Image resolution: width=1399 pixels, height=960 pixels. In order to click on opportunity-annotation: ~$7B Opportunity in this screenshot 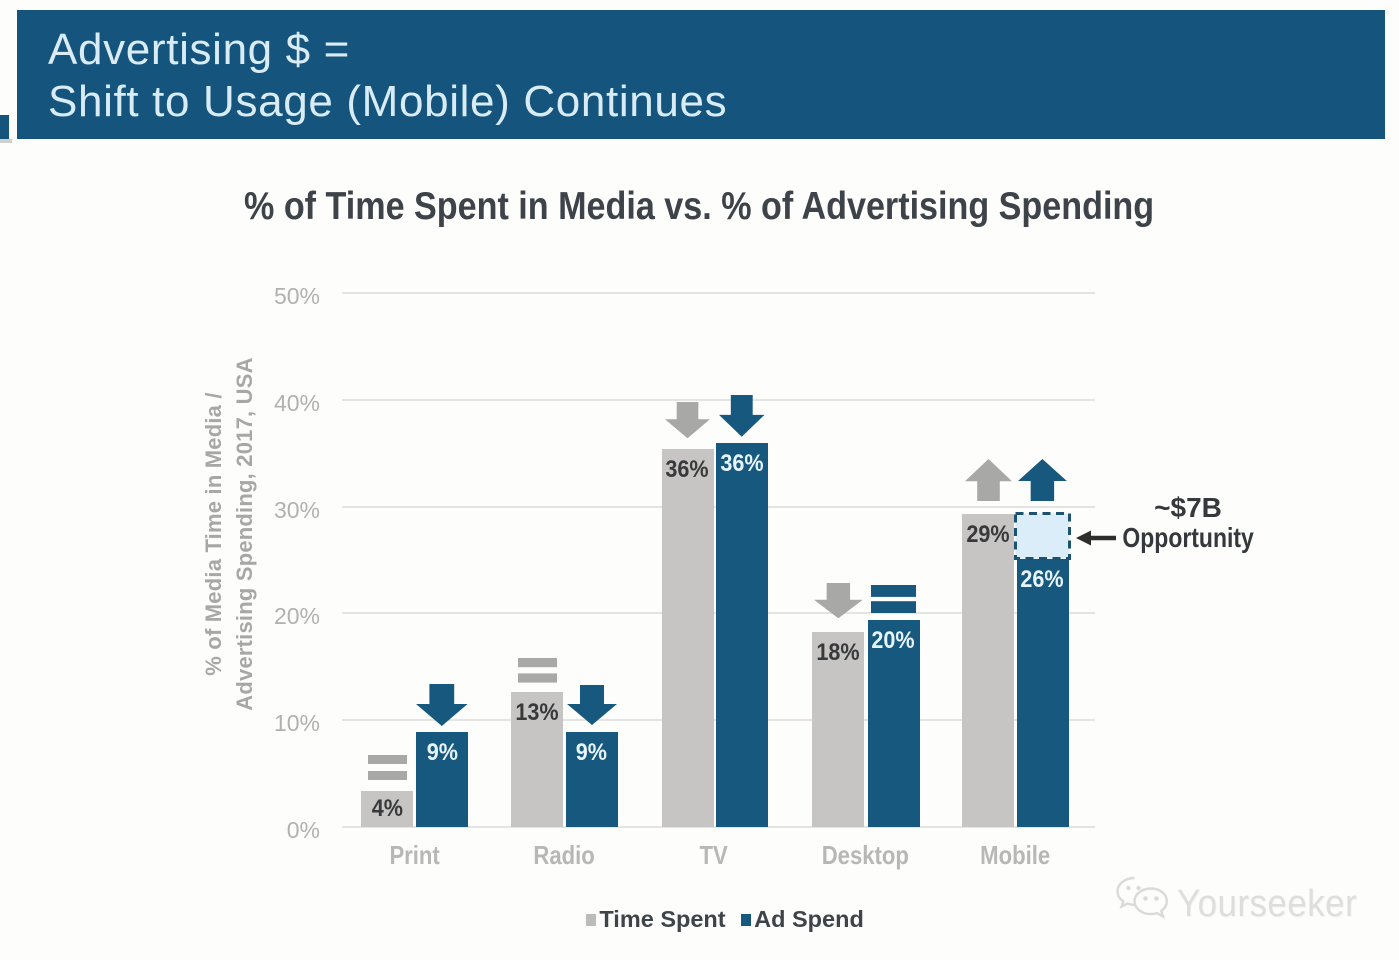, I will do `click(1188, 523)`.